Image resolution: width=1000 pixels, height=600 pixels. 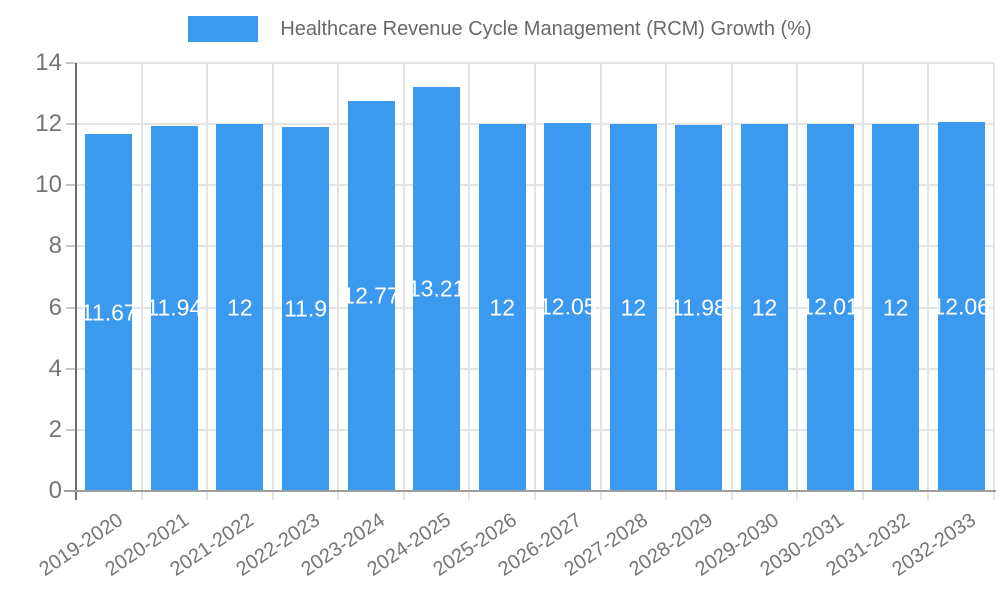 What do you see at coordinates (55, 307) in the screenshot?
I see `y-tick-label-6: 6` at bounding box center [55, 307].